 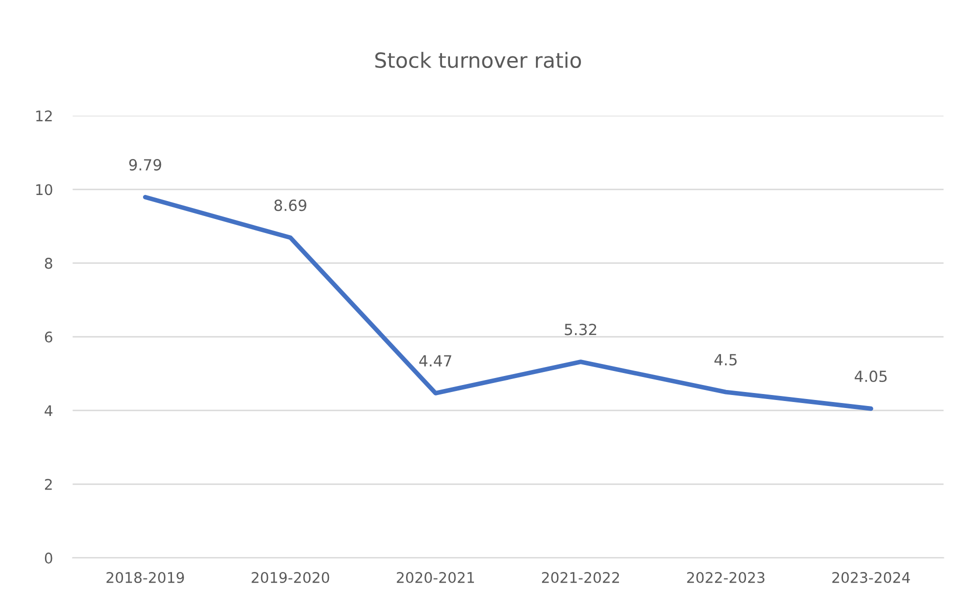 I want to click on x-tick-label: 2018-2019, so click(x=145, y=578).